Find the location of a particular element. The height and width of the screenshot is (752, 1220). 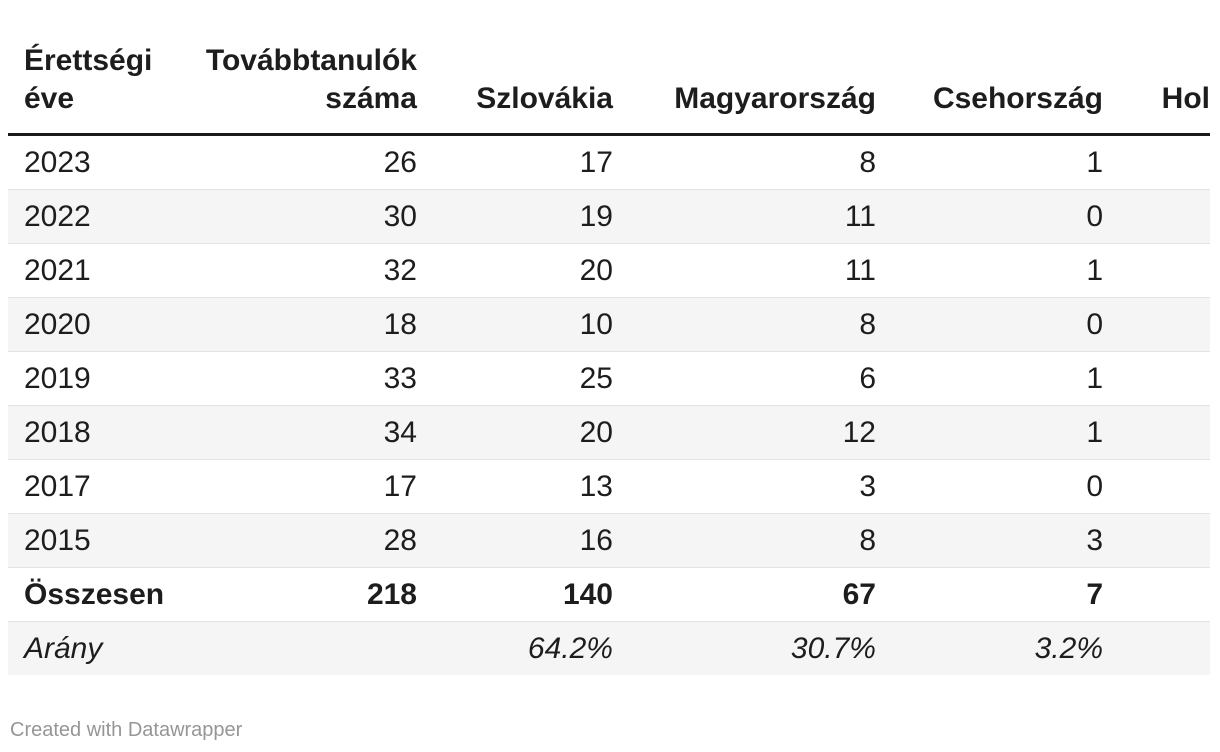

table-cell: 18 is located at coordinates (400, 324).